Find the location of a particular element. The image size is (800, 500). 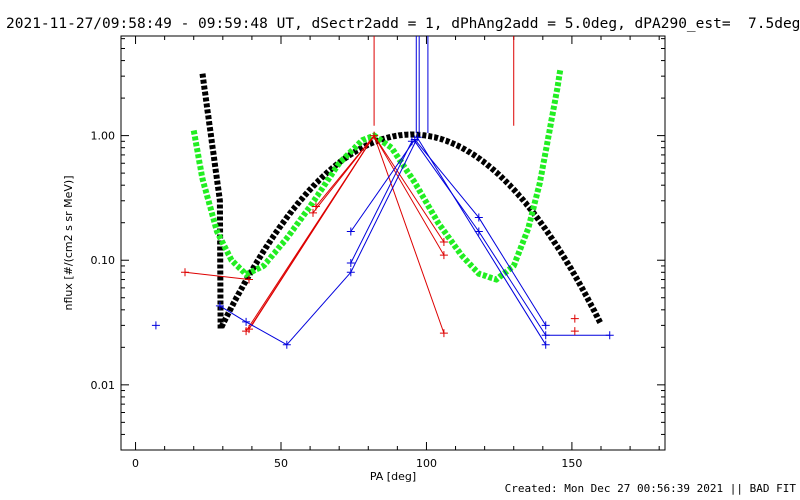

x-axis-label: PA [deg] is located at coordinates (393, 476).